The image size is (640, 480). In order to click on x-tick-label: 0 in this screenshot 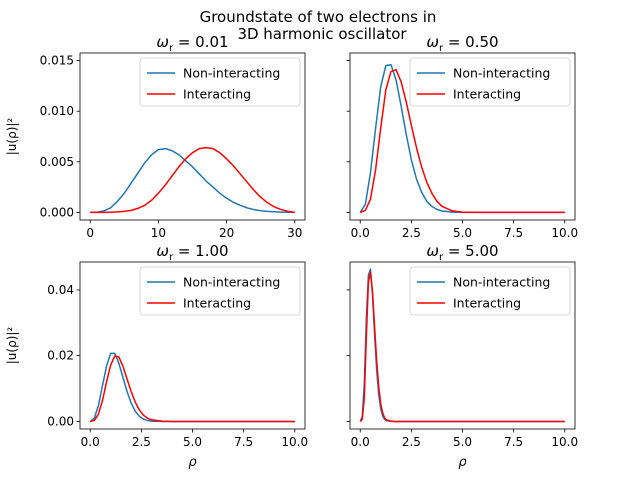, I will do `click(90, 233)`.